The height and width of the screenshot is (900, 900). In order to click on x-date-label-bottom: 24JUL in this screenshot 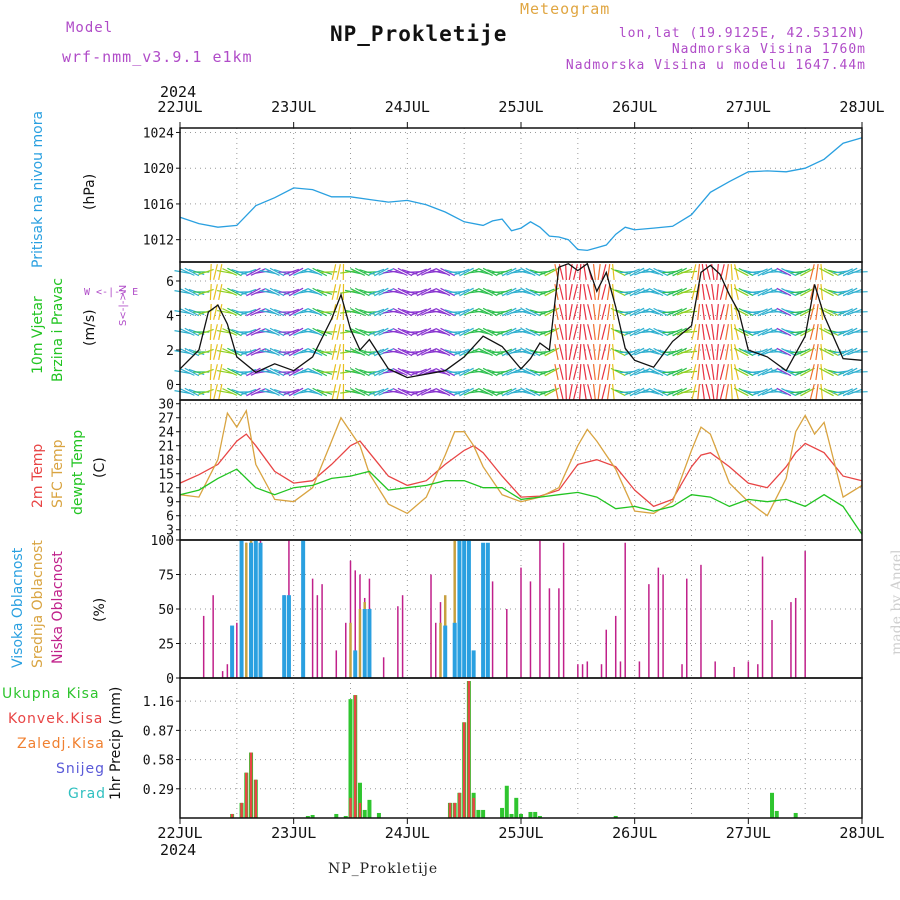, I will do `click(407, 833)`.